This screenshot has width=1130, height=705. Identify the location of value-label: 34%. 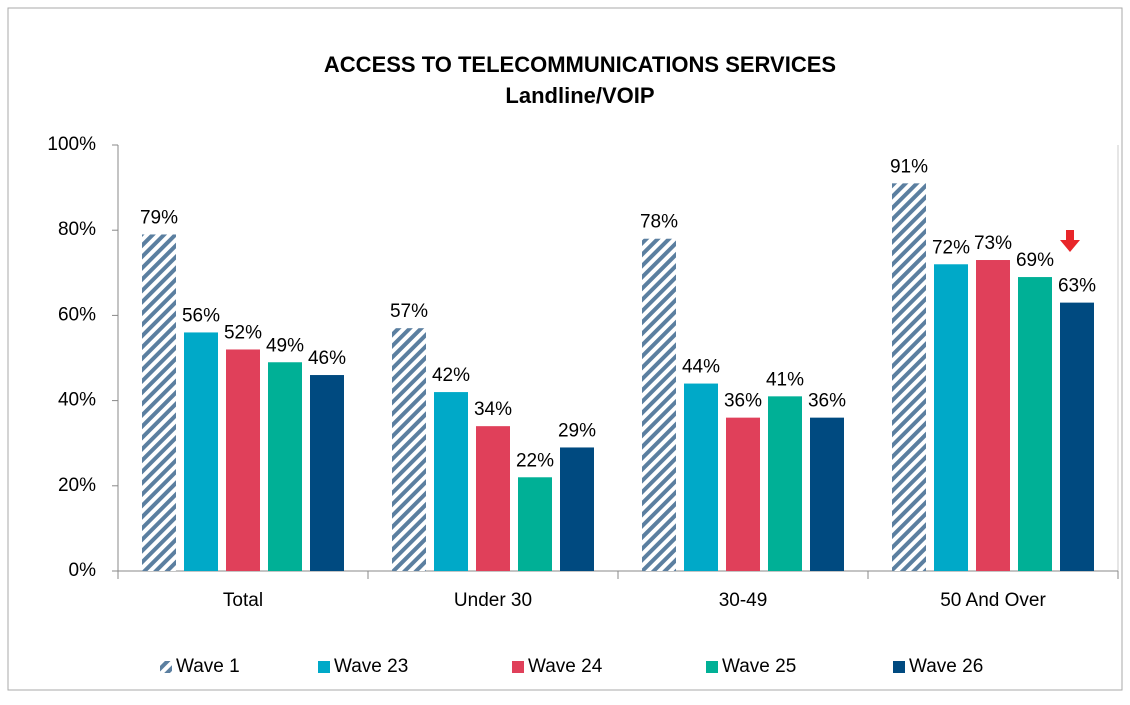
(493, 409).